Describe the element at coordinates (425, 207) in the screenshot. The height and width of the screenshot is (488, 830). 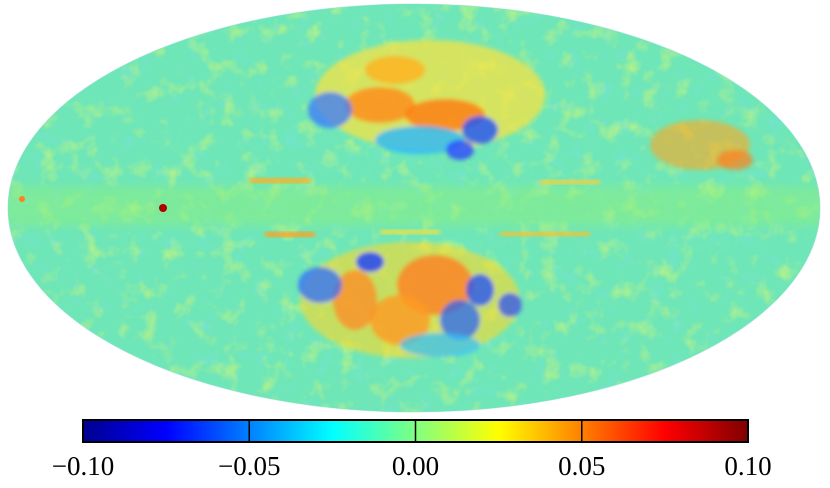
I see `plane-streaks` at that location.